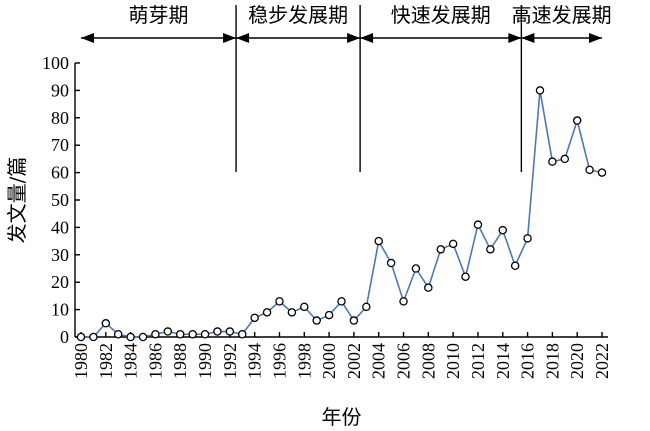 The width and height of the screenshot is (650, 431). I want to click on x-tick-label: 1996, so click(279, 361).